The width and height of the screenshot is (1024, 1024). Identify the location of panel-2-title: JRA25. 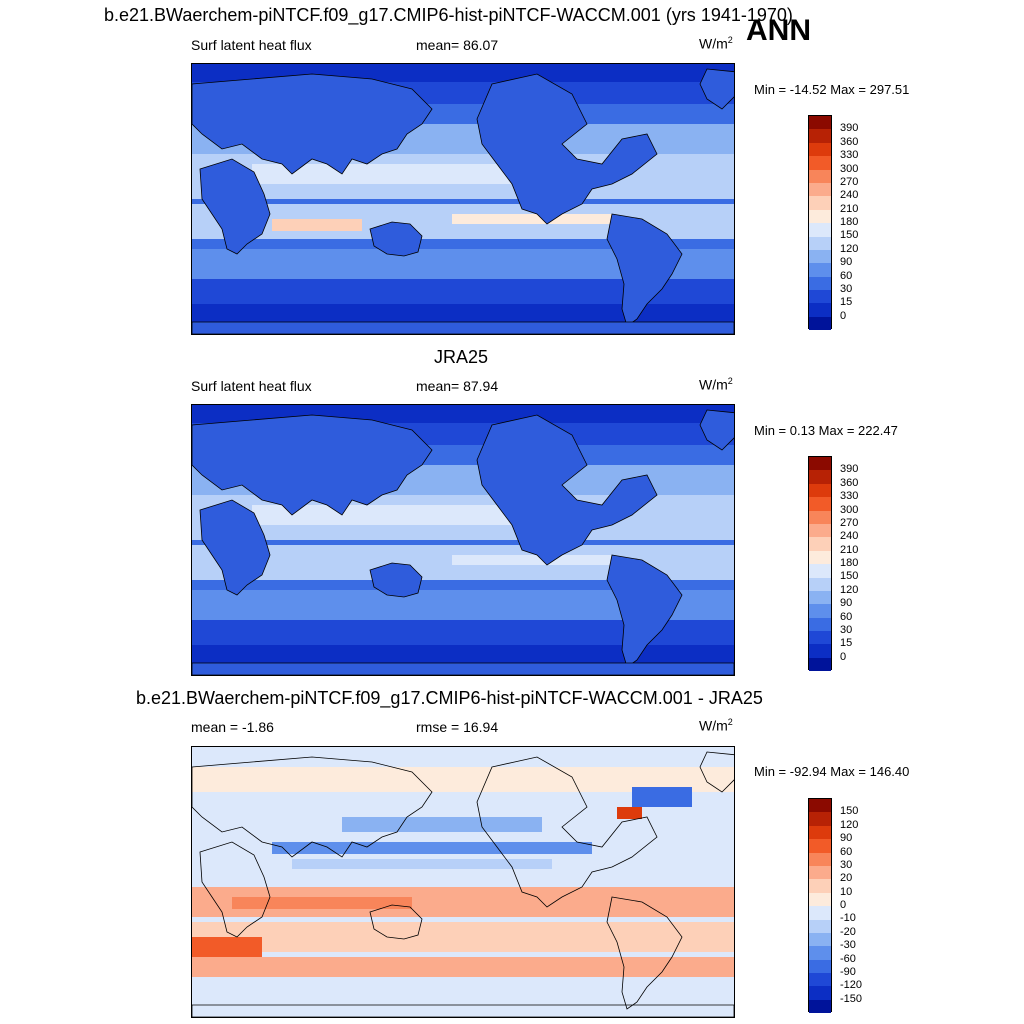
(461, 357).